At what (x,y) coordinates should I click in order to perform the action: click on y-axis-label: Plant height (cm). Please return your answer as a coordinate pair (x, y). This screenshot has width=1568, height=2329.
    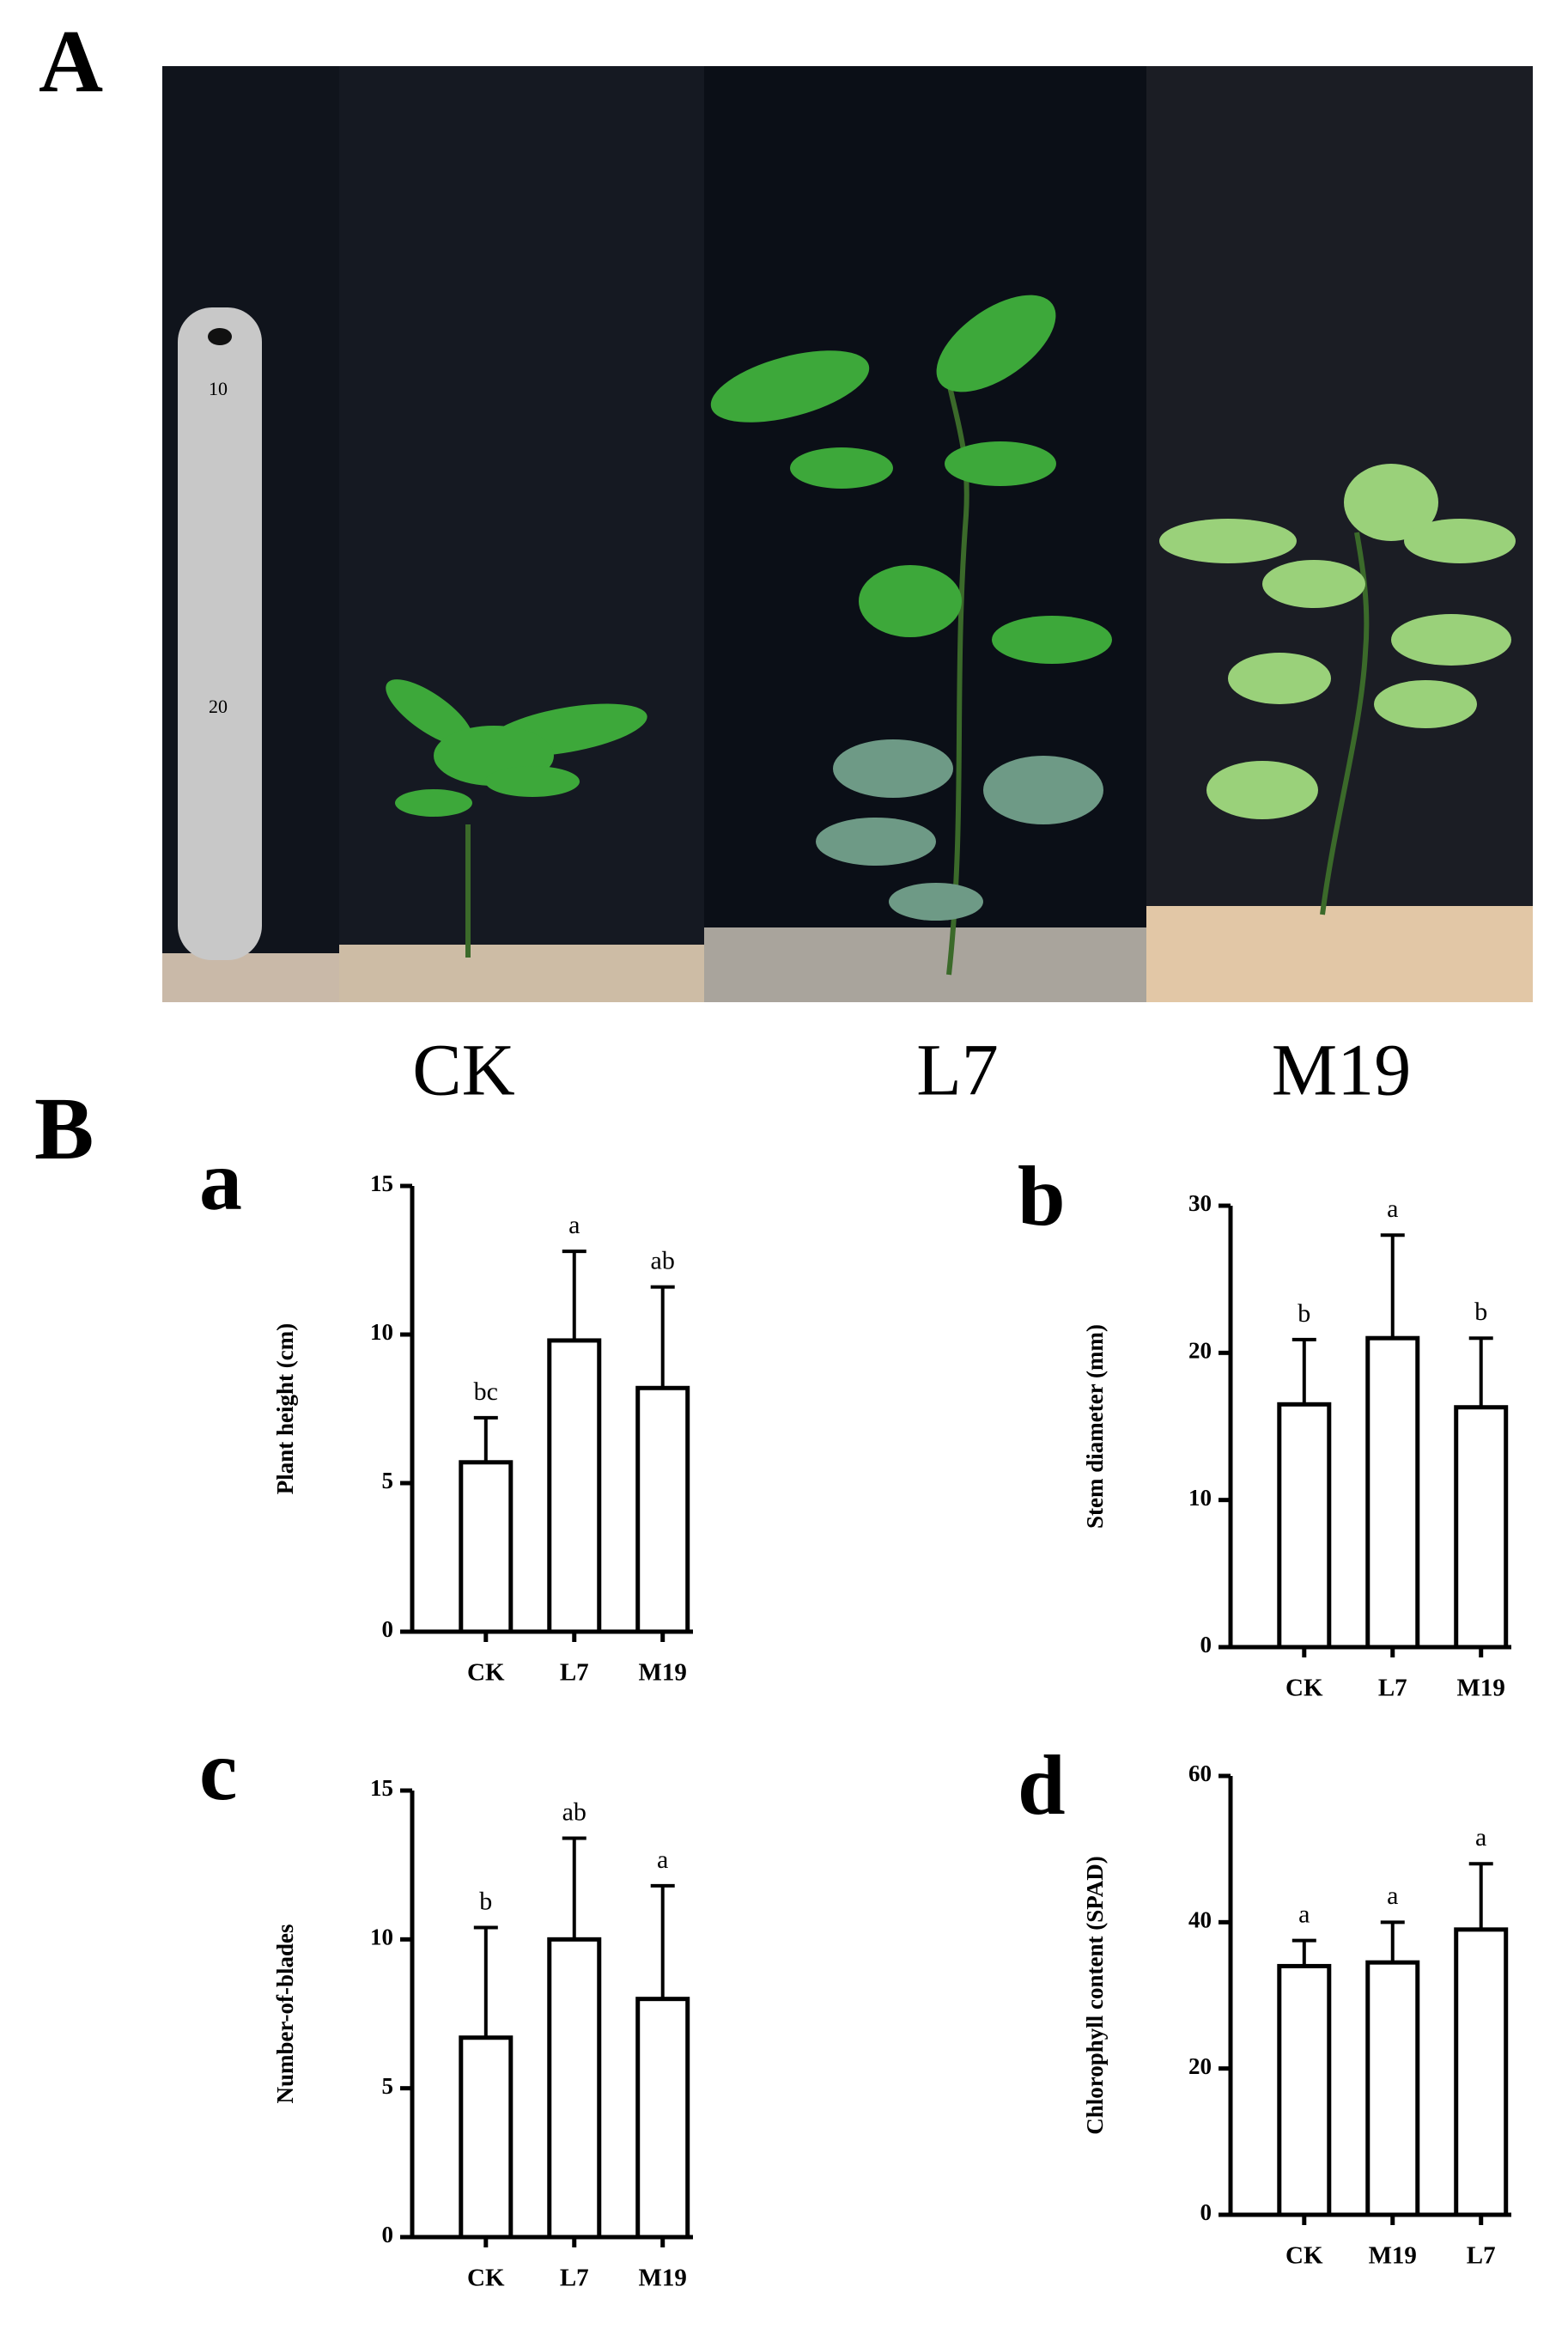
    Looking at the image, I should click on (285, 1408).